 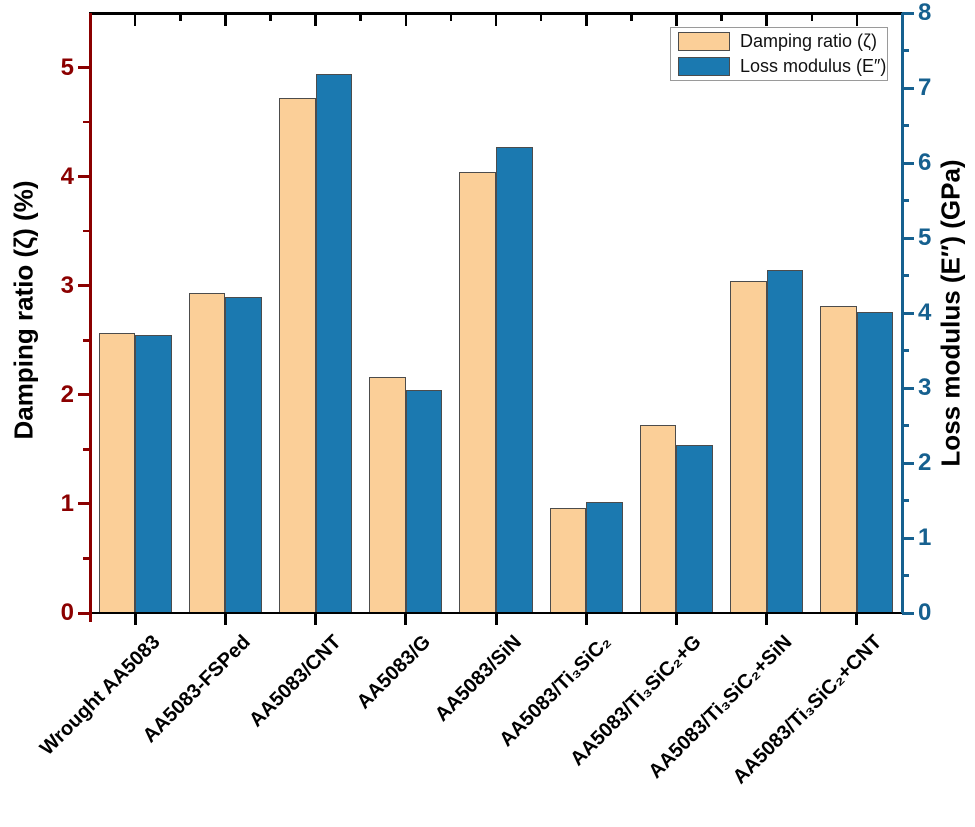 What do you see at coordinates (67, 67) in the screenshot?
I see `left-tick-label: 5` at bounding box center [67, 67].